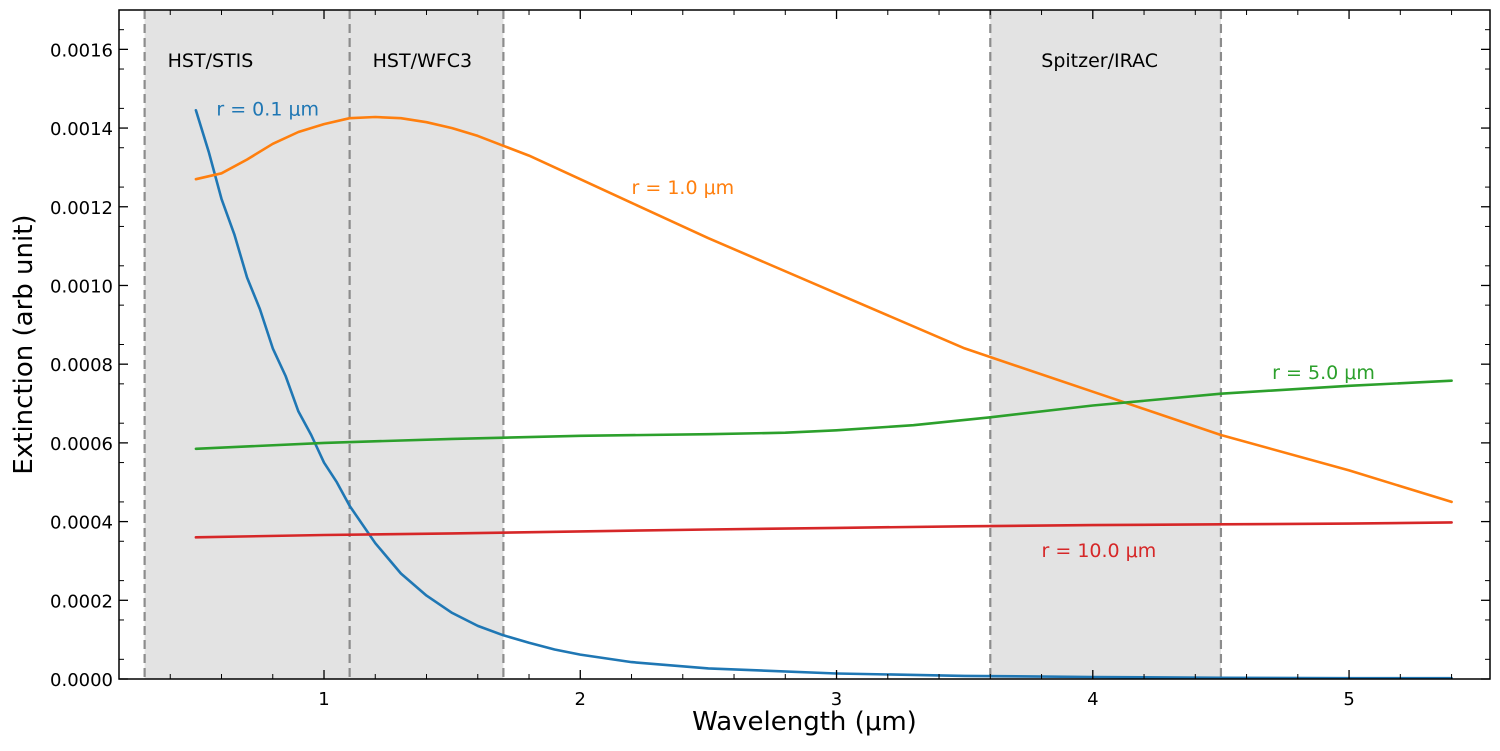 The width and height of the screenshot is (1500, 751). Describe the element at coordinates (81, 601) in the screenshot. I see `y-tick-label: 0.0002` at that location.